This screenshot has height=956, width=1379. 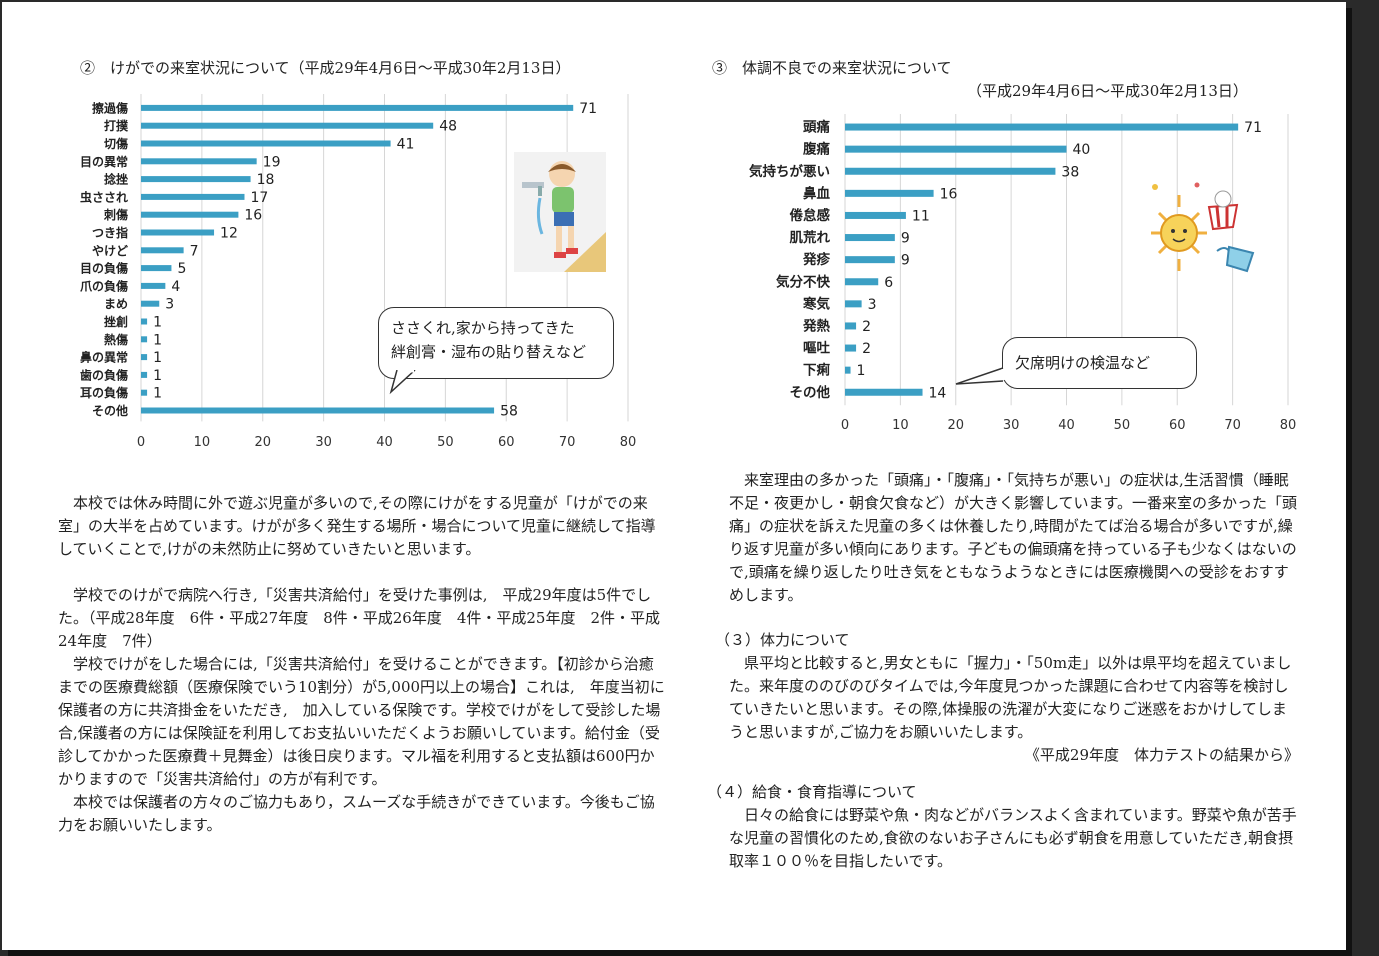 I want to click on category-label: 寒気, so click(x=817, y=303).